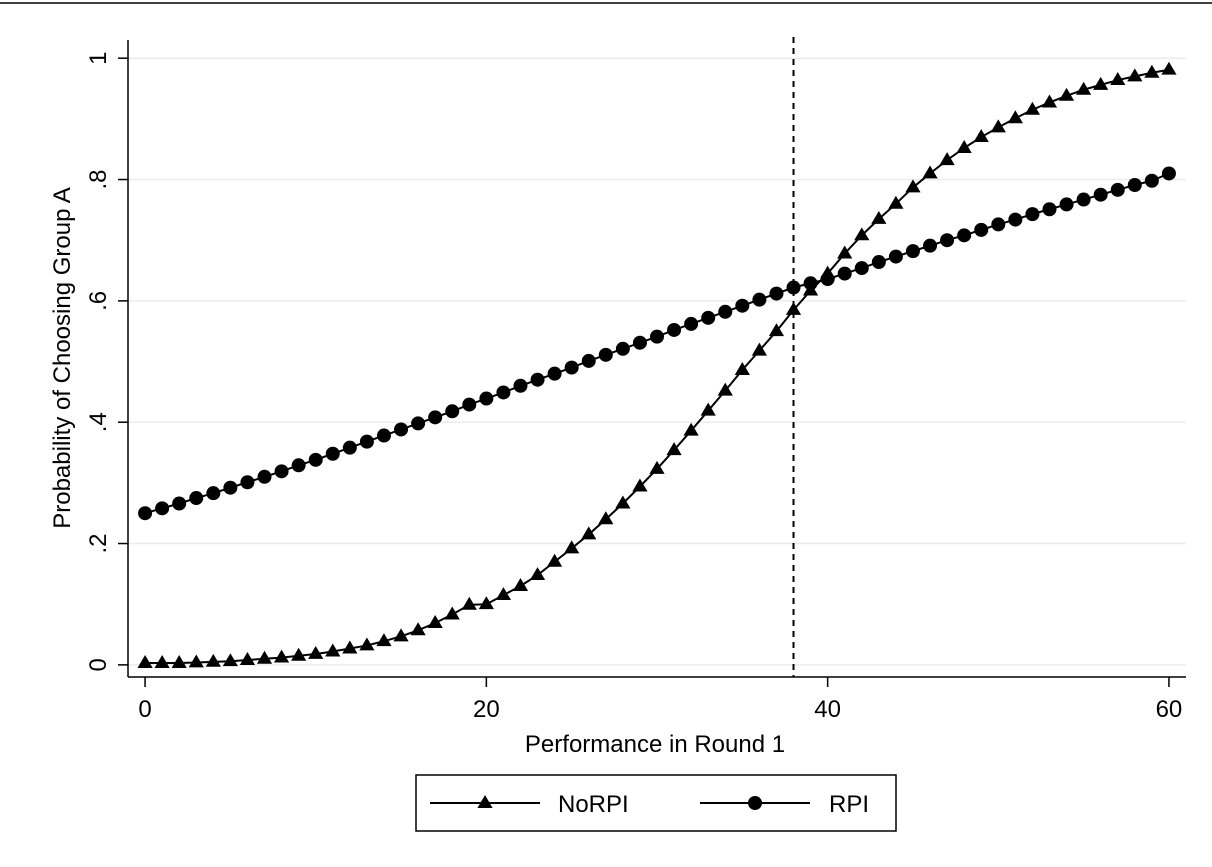 This screenshot has height=867, width=1212. What do you see at coordinates (98, 422) in the screenshot?
I see `y-tick-label-2: .4` at bounding box center [98, 422].